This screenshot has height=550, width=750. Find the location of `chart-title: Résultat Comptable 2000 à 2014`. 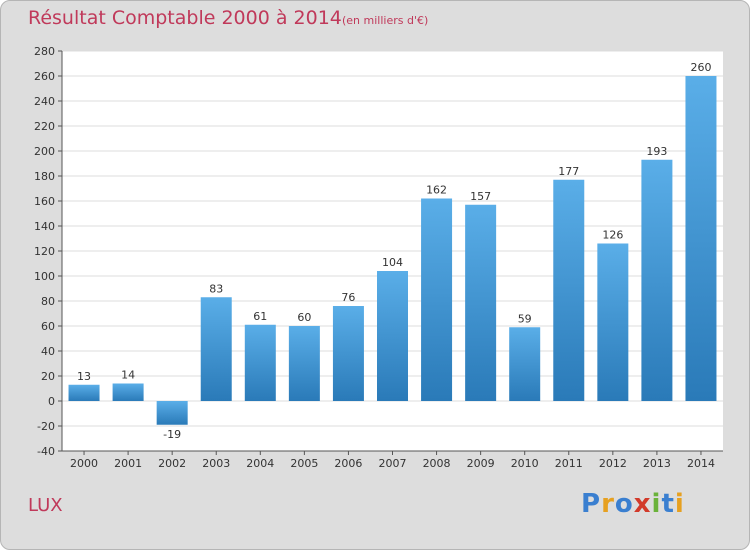

chart-title: Résultat Comptable 2000 à 2014 is located at coordinates (185, 18).